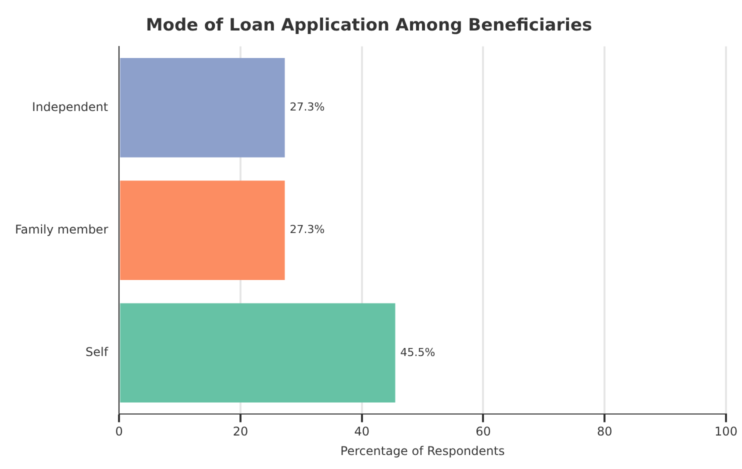 The width and height of the screenshot is (742, 469). What do you see at coordinates (119, 431) in the screenshot?
I see `x-tick-label: 0` at bounding box center [119, 431].